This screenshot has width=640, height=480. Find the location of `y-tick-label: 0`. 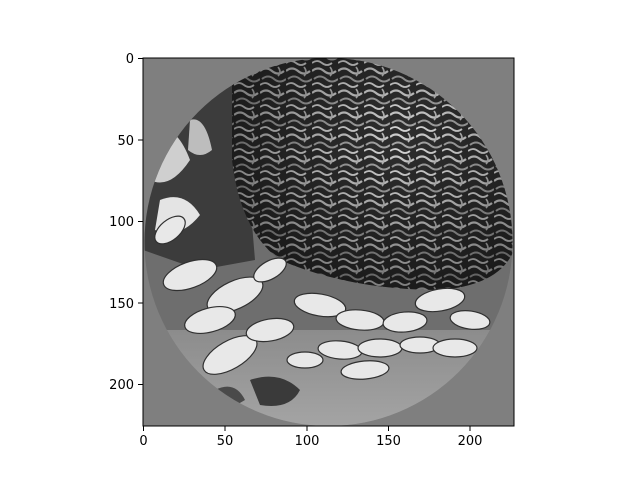

y-tick-label: 0 is located at coordinates (130, 59).